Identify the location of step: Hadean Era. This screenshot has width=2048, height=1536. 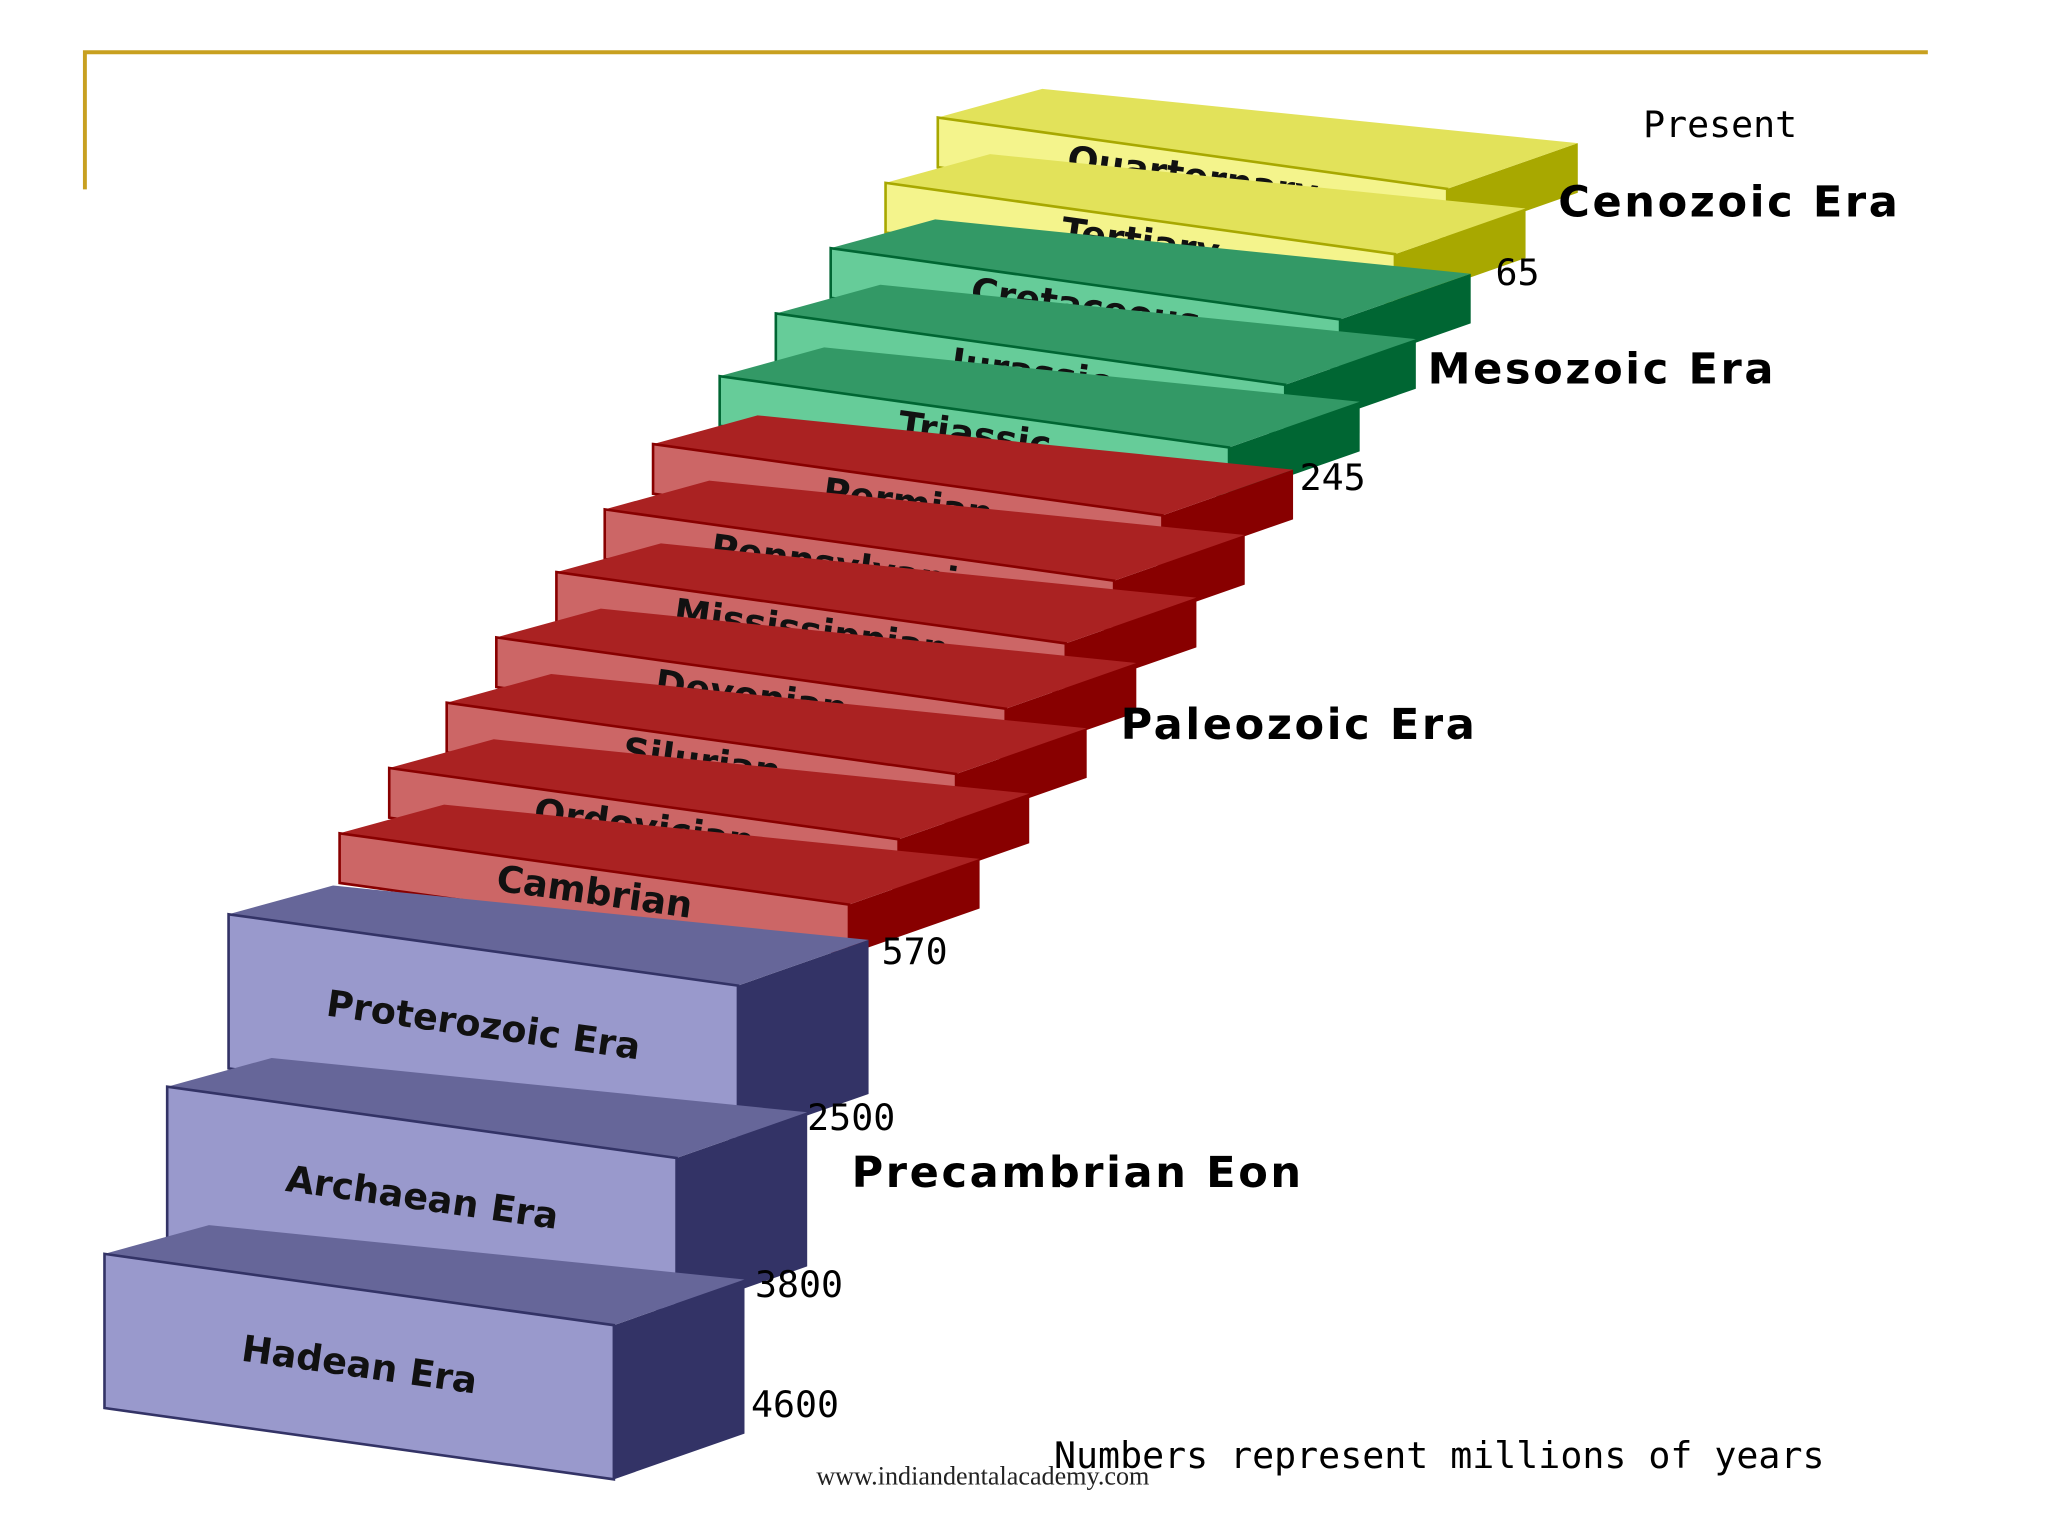
(424, 1353).